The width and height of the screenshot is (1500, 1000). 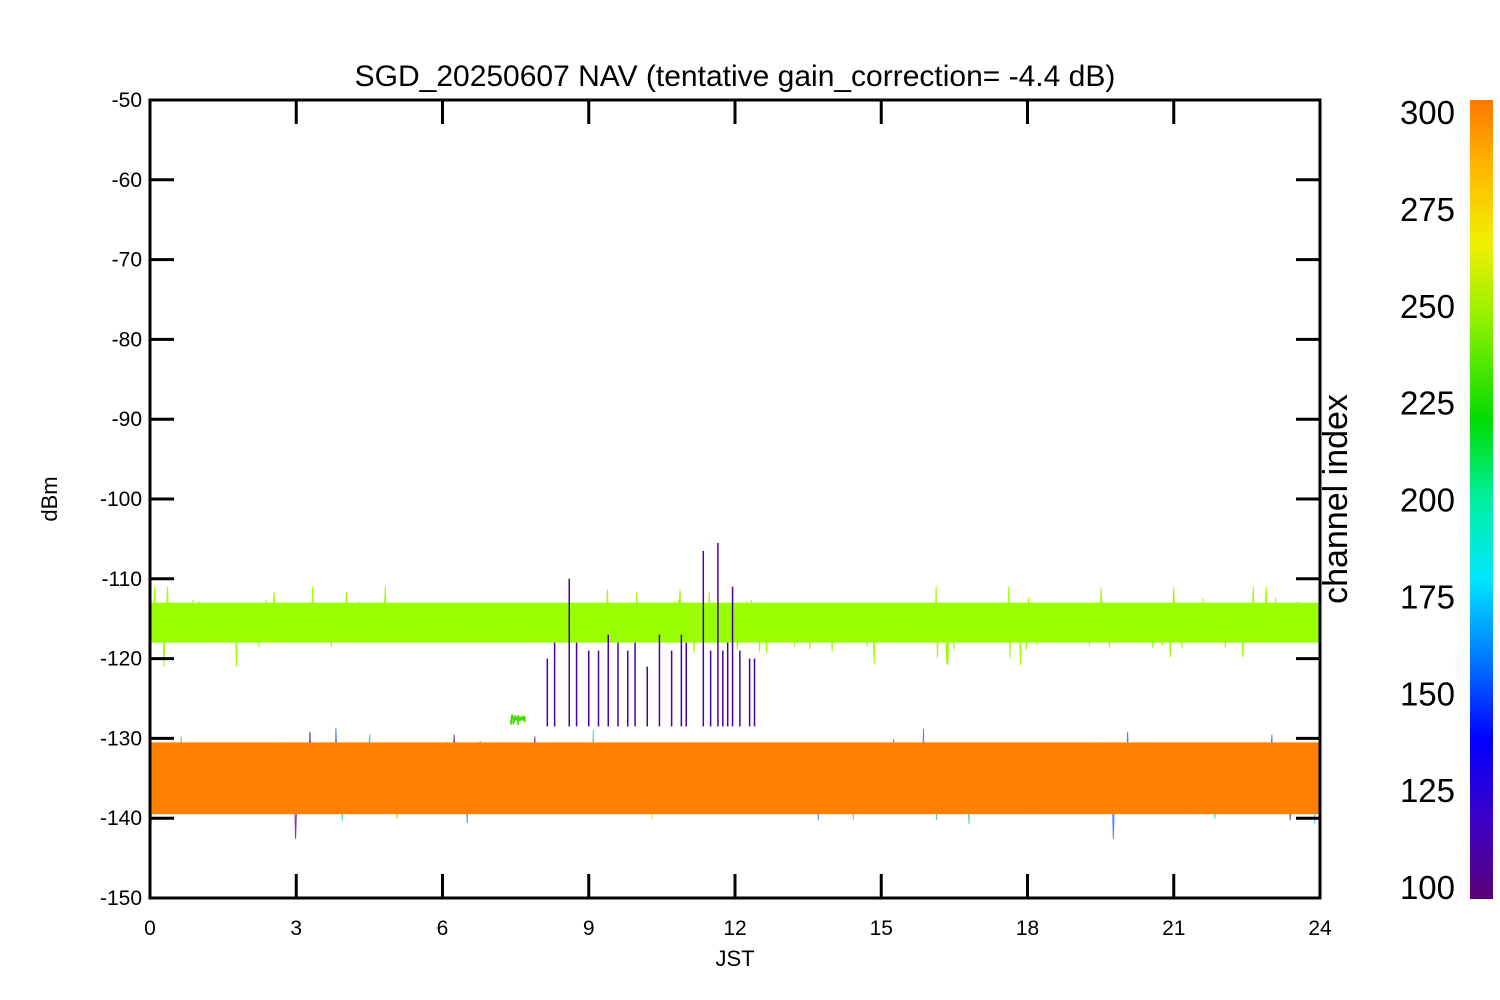 What do you see at coordinates (1027, 928) in the screenshot?
I see `x-tick-label-6: 18` at bounding box center [1027, 928].